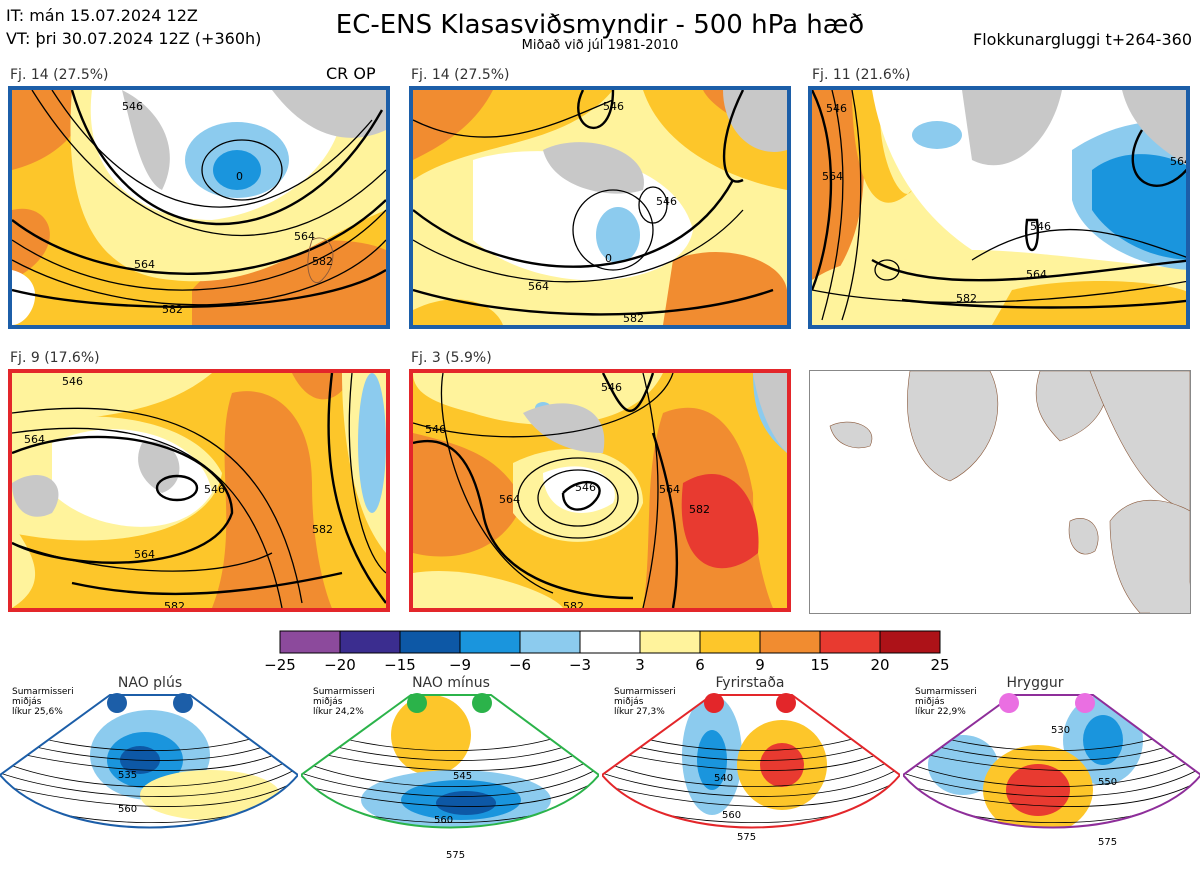  What do you see at coordinates (723, 778) in the screenshot?
I see `regime-contour-label: 540` at bounding box center [723, 778].